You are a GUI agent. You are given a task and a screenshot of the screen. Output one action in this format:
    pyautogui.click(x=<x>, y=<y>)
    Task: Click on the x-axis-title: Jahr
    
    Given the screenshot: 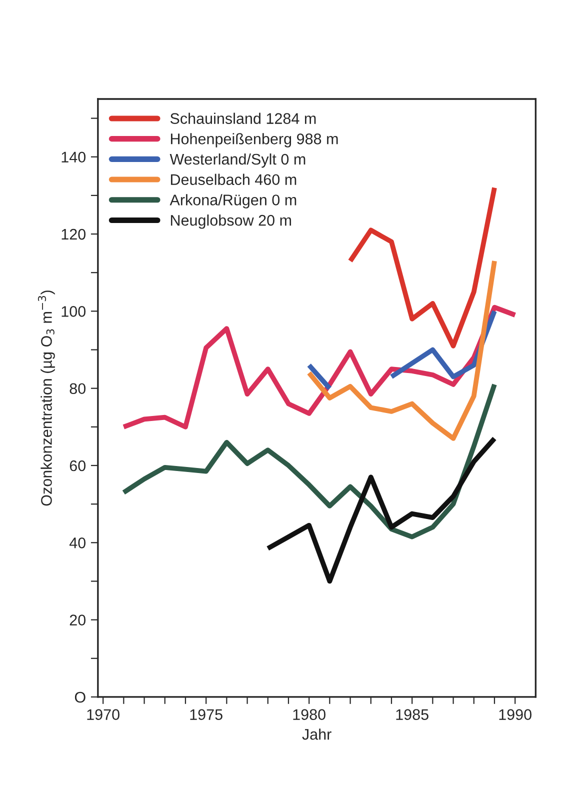 What is the action you would take?
    pyautogui.click(x=317, y=734)
    